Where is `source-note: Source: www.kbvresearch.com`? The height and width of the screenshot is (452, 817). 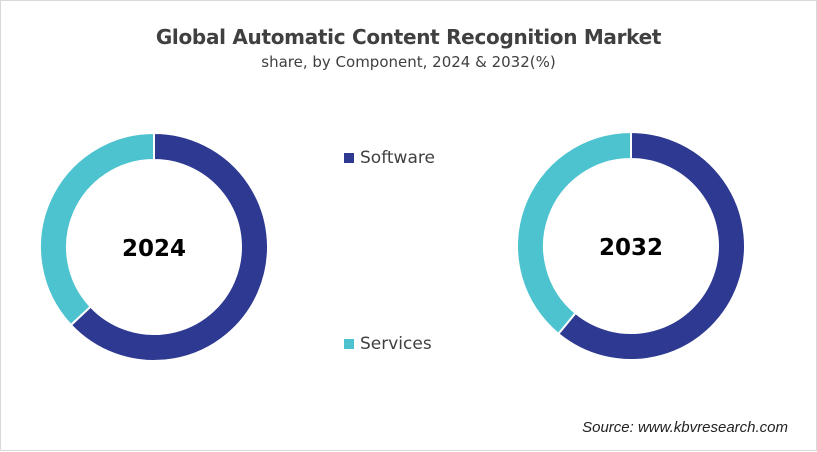 source-note: Source: www.kbvresearch.com is located at coordinates (685, 427).